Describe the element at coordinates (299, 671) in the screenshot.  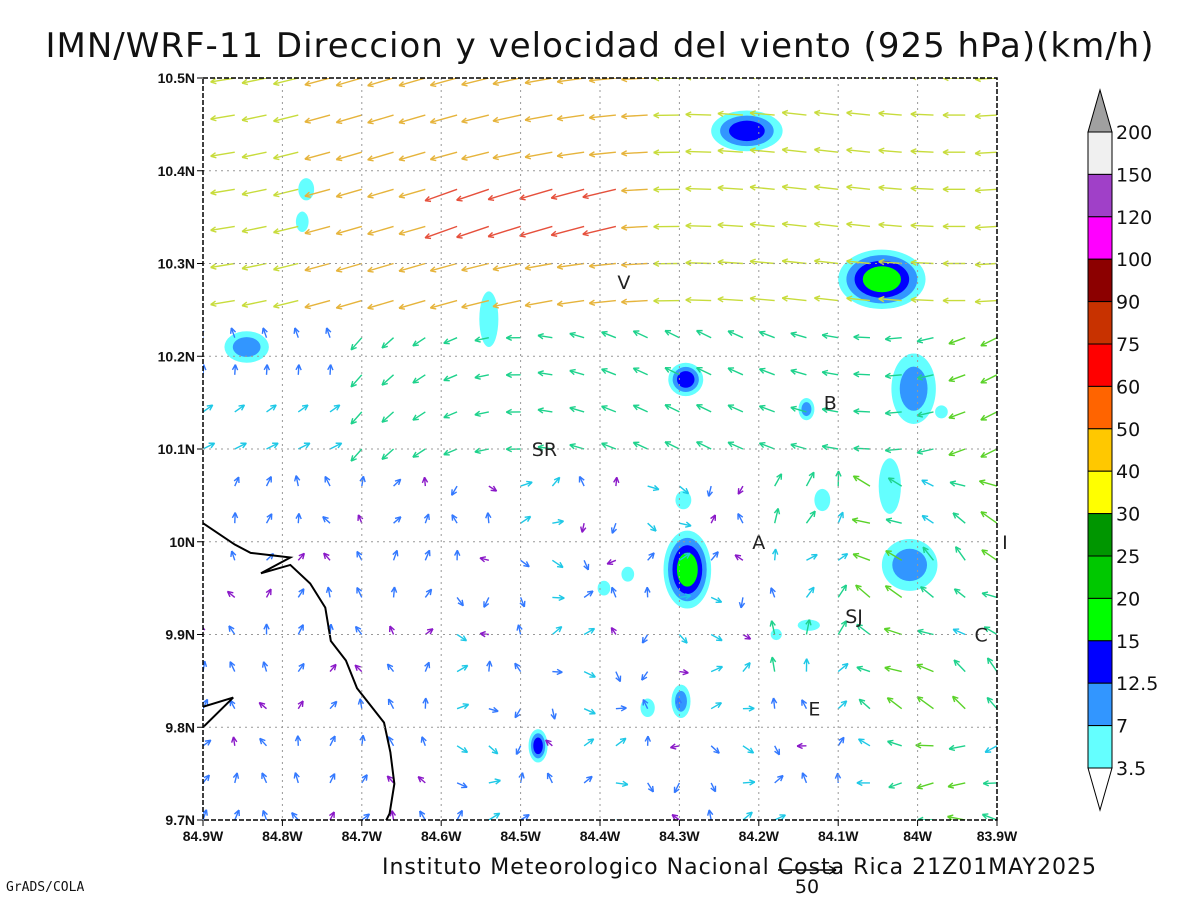
I see `coastline-line` at that location.